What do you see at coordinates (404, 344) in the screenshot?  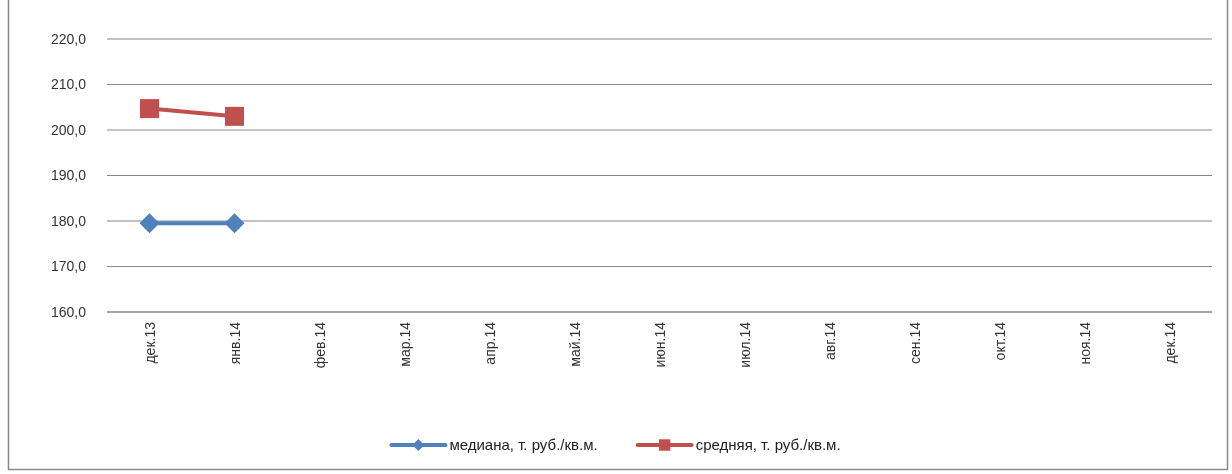 I see `x-tick-label: мар.14` at bounding box center [404, 344].